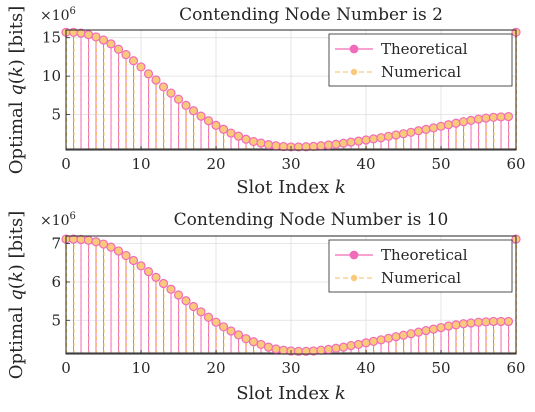 The height and width of the screenshot is (412, 535). Describe the element at coordinates (51, 76) in the screenshot. I see `y-tick-label: 10` at that location.